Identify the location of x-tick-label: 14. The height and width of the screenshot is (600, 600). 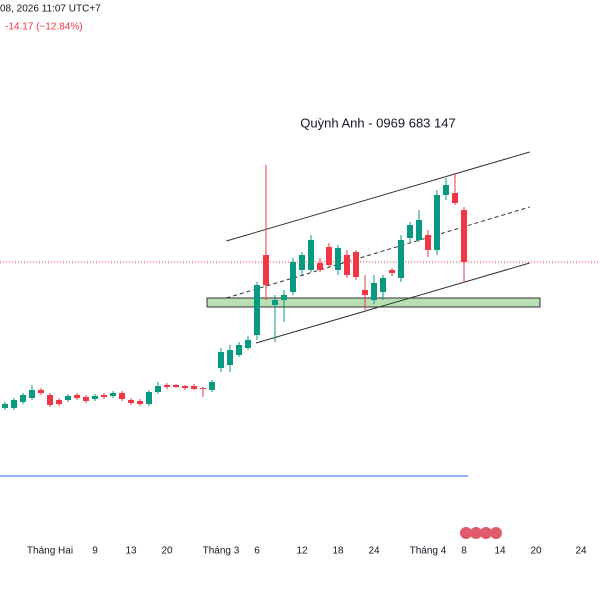
(500, 551).